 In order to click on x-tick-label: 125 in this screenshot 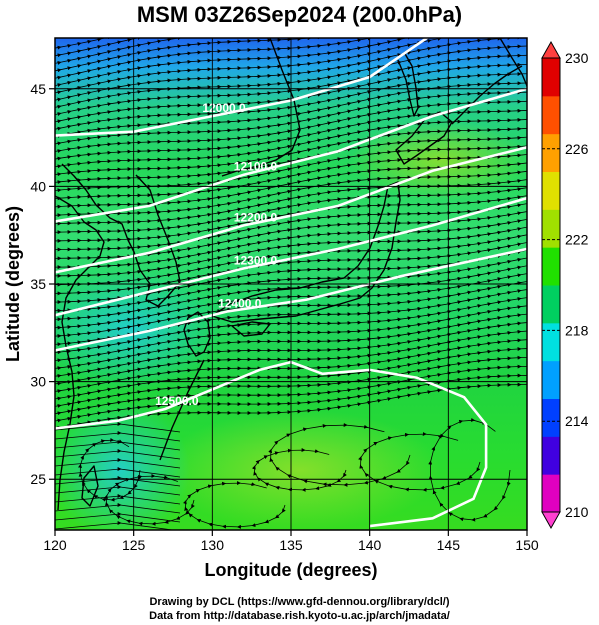, I will do `click(134, 545)`.